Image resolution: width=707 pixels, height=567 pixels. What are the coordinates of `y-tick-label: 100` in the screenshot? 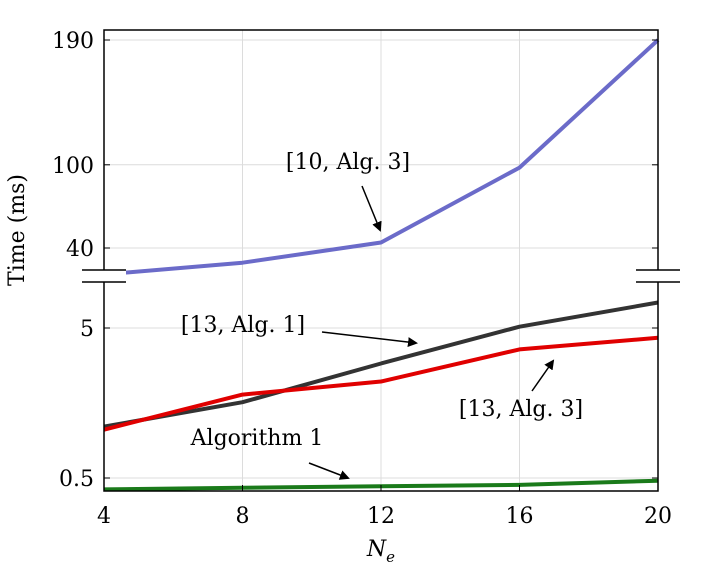 It's located at (73, 166).